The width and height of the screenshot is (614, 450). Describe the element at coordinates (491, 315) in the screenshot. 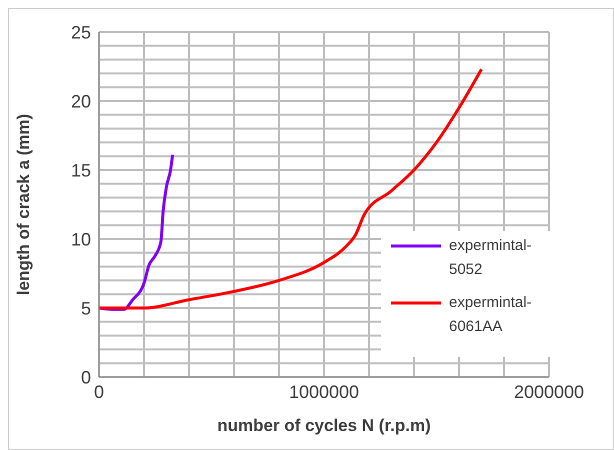

I see `legend-label: expermintal-6061AA` at that location.